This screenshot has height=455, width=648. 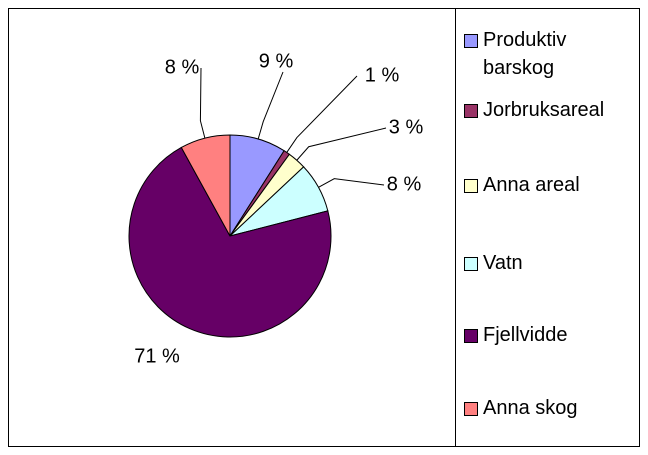 I want to click on data-label: 71 %, so click(x=157, y=356).